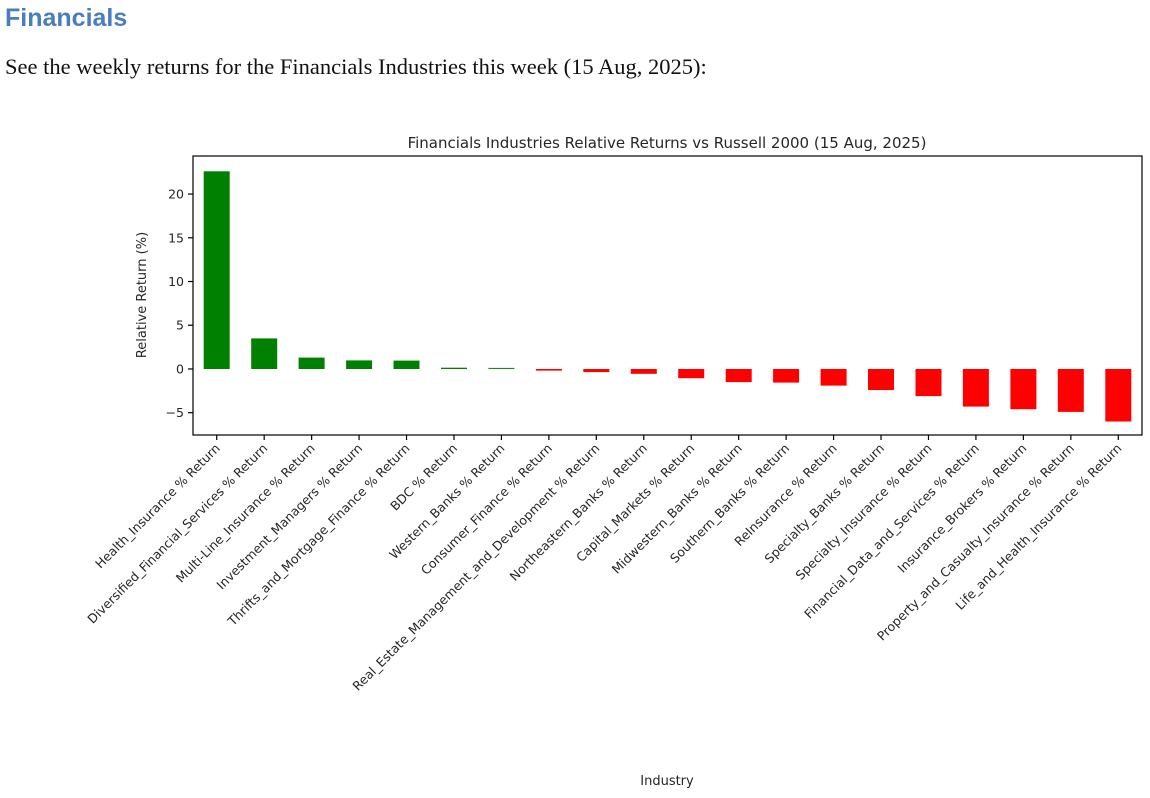  Describe the element at coordinates (142, 295) in the screenshot. I see `y-axis-label: Relative Return (%)` at that location.